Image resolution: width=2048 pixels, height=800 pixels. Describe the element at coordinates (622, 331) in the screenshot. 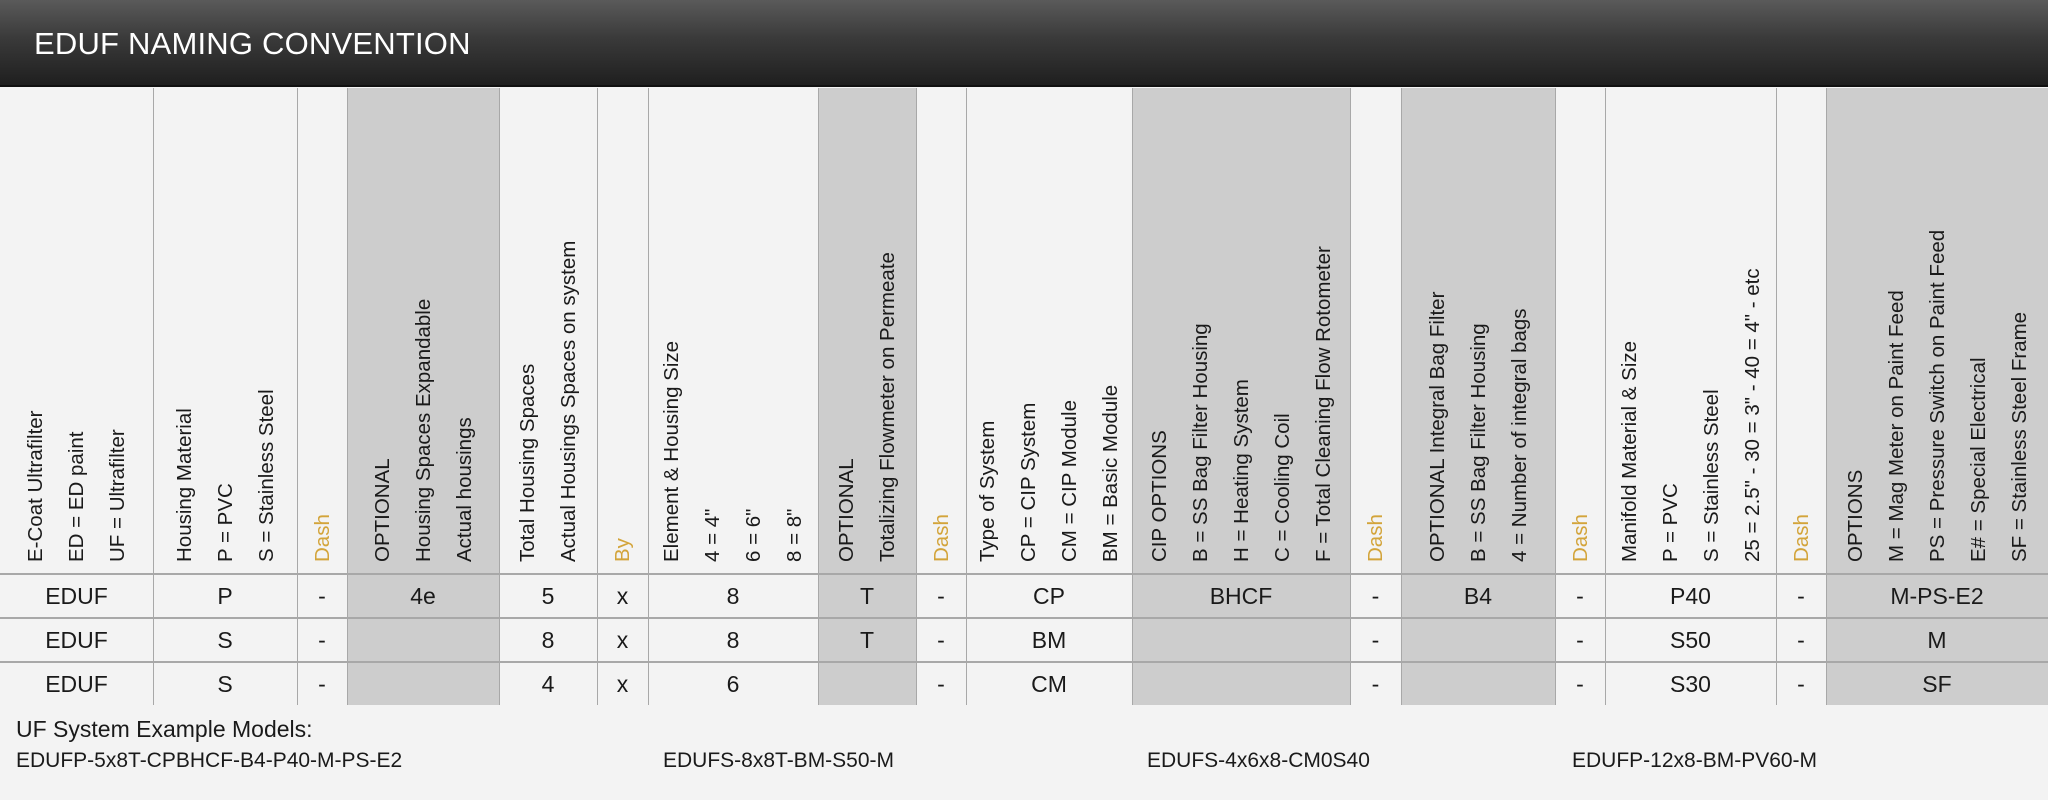

I see `column-header: By` at that location.